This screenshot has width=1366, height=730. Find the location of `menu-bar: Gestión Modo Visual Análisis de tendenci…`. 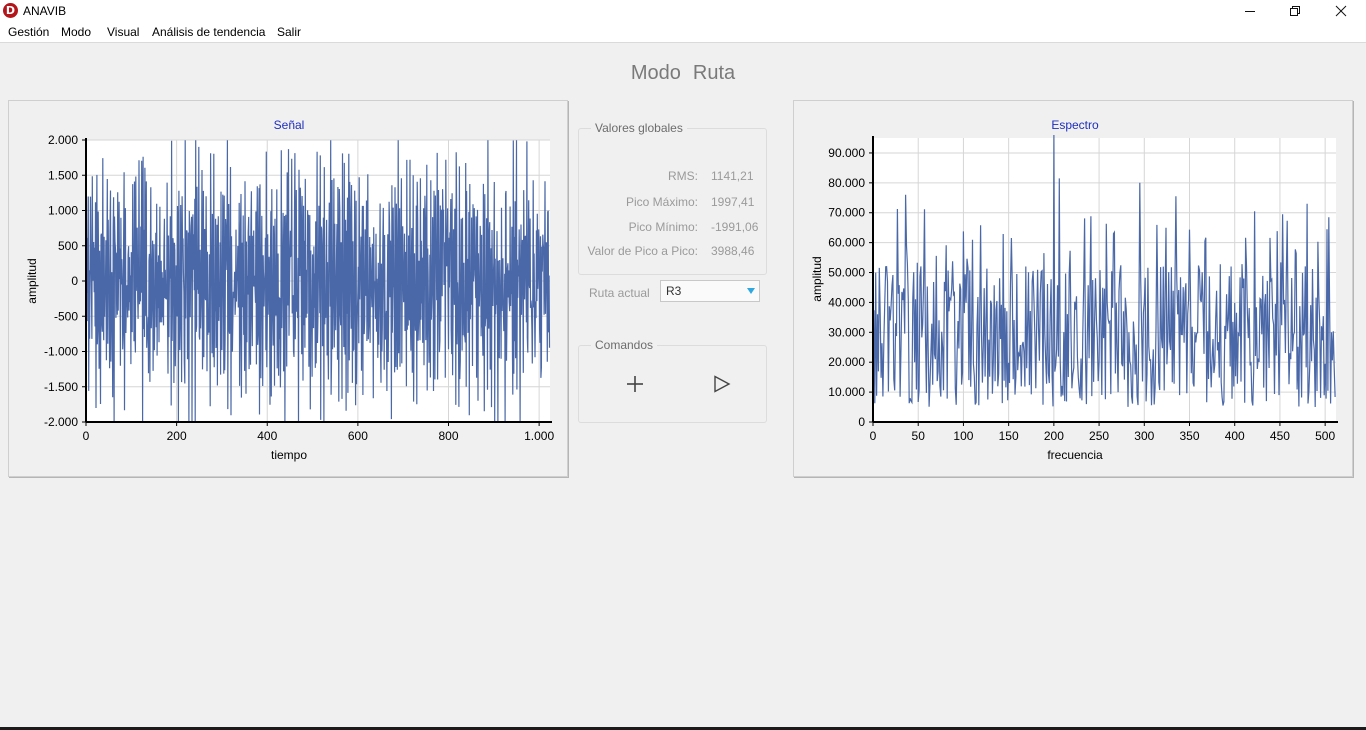

menu-bar: Gestión Modo Visual Análisis de tendenci… is located at coordinates (683, 32).